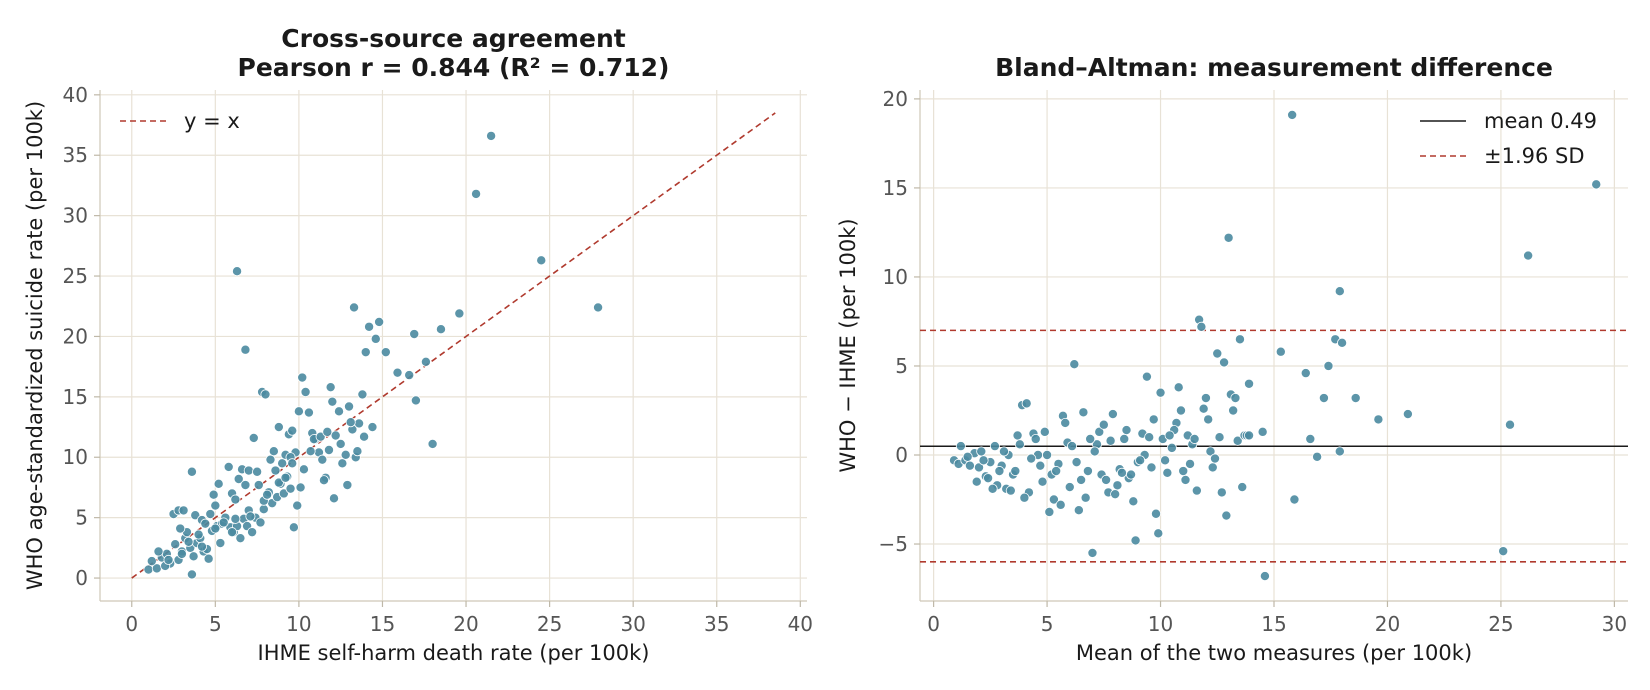 This screenshot has height=690, width=1650. Describe the element at coordinates (454, 67) in the screenshot. I see `chart-title: Pearson r = 0.844 (R² = 0.712)` at that location.